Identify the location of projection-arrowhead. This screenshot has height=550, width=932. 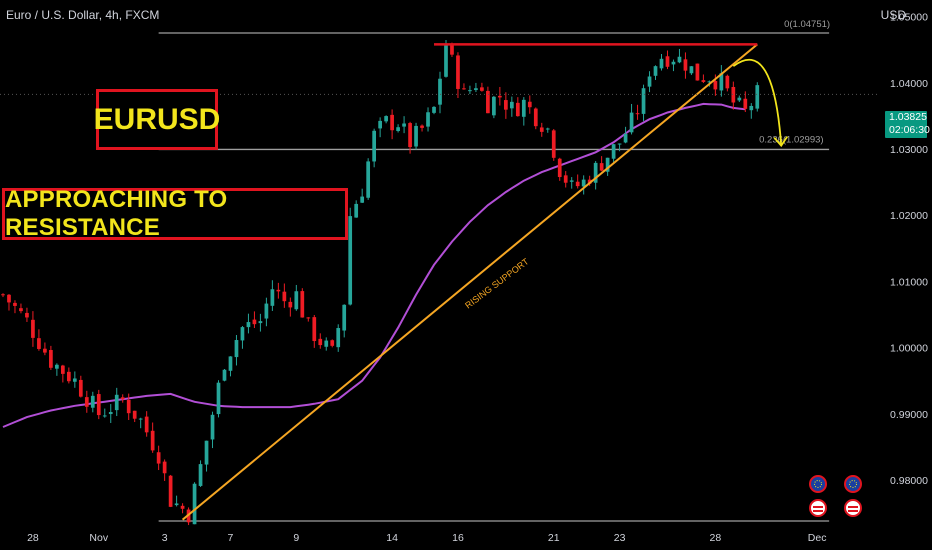
(780, 142).